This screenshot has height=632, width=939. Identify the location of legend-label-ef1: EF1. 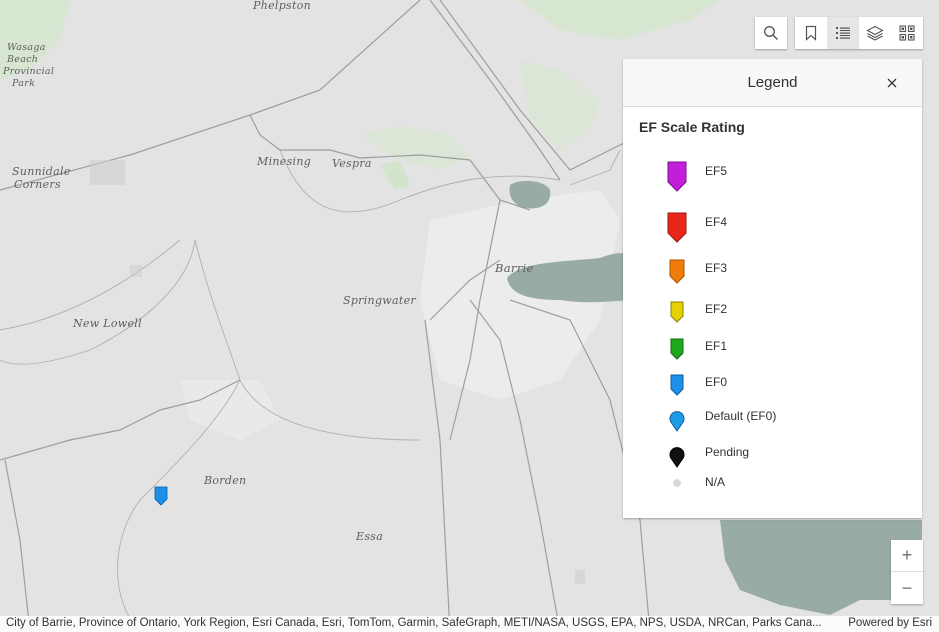
(716, 346).